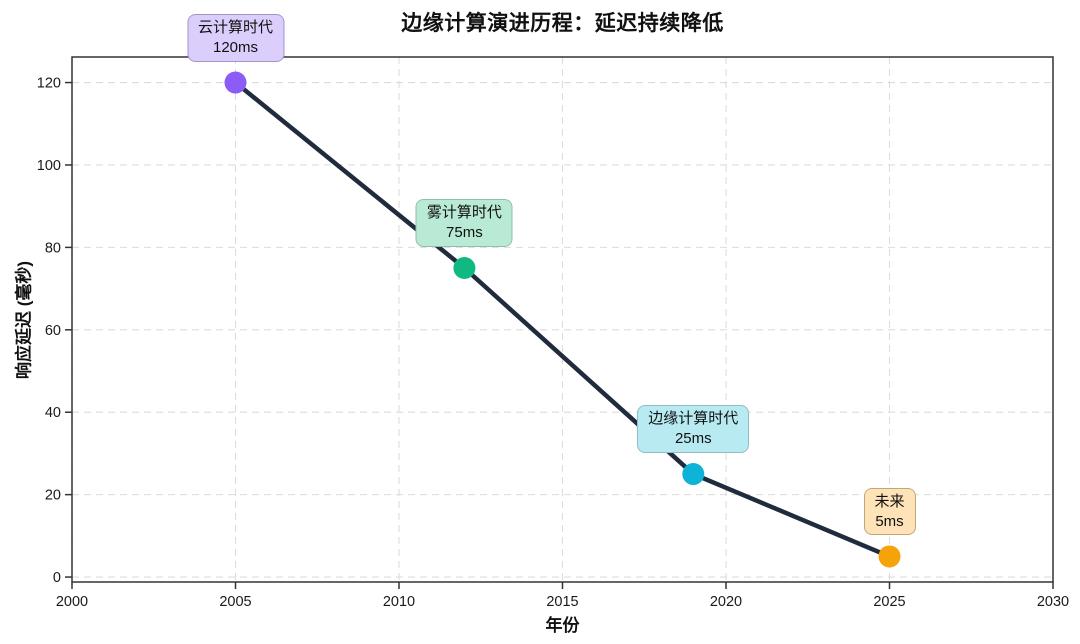 The image size is (1080, 644). Describe the element at coordinates (889, 521) in the screenshot. I see `annotation-value-label: 5ms` at that location.